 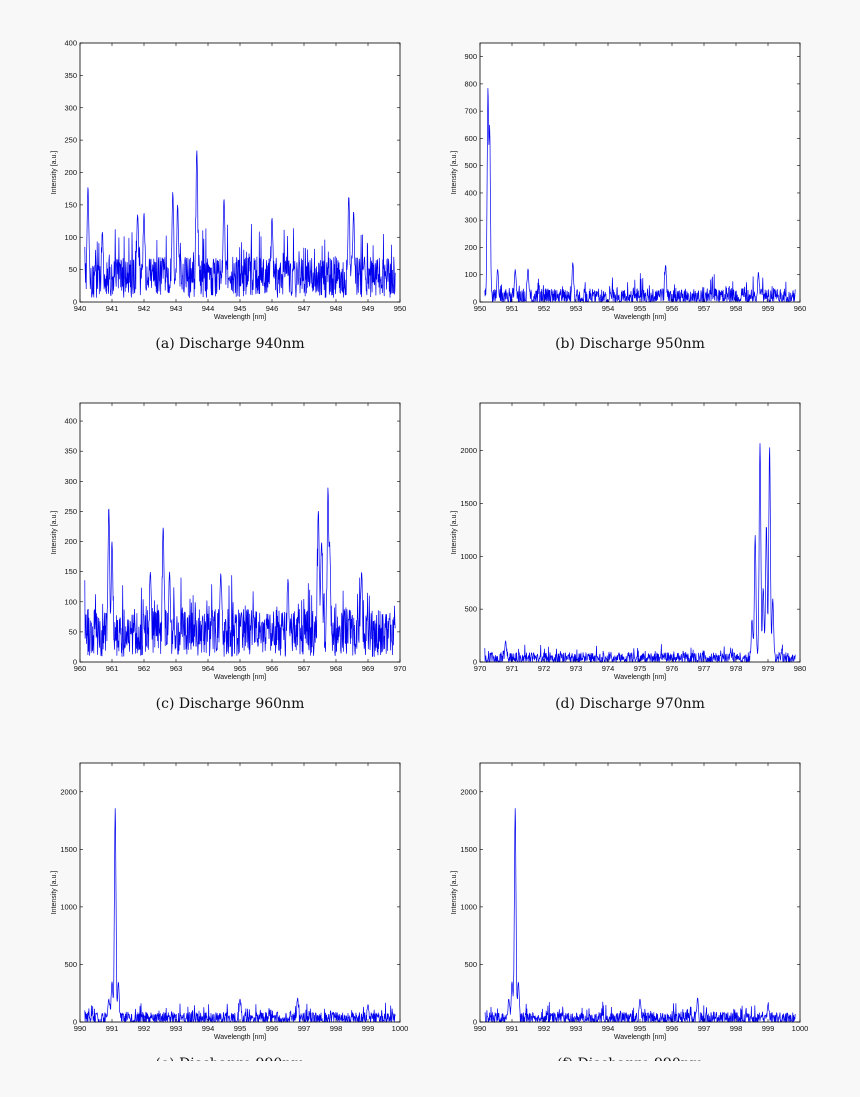 I want to click on x-tick-label: 953, so click(x=576, y=308).